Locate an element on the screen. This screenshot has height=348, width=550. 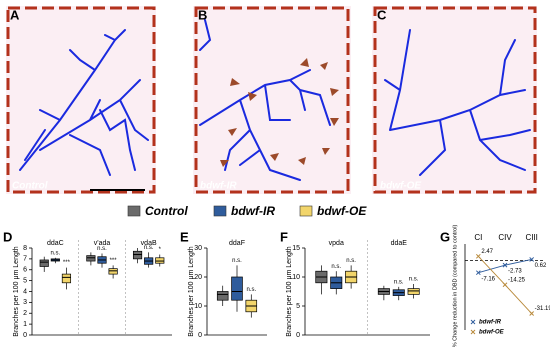
y-tick-label: 15 is located at coordinates (296, 248).